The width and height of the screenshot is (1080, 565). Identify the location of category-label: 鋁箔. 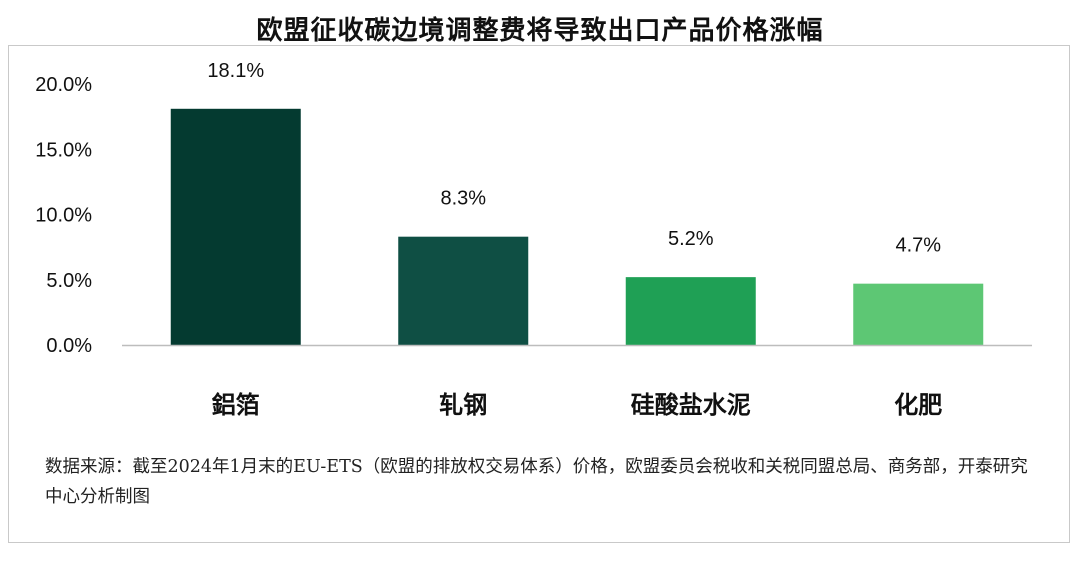
(236, 404).